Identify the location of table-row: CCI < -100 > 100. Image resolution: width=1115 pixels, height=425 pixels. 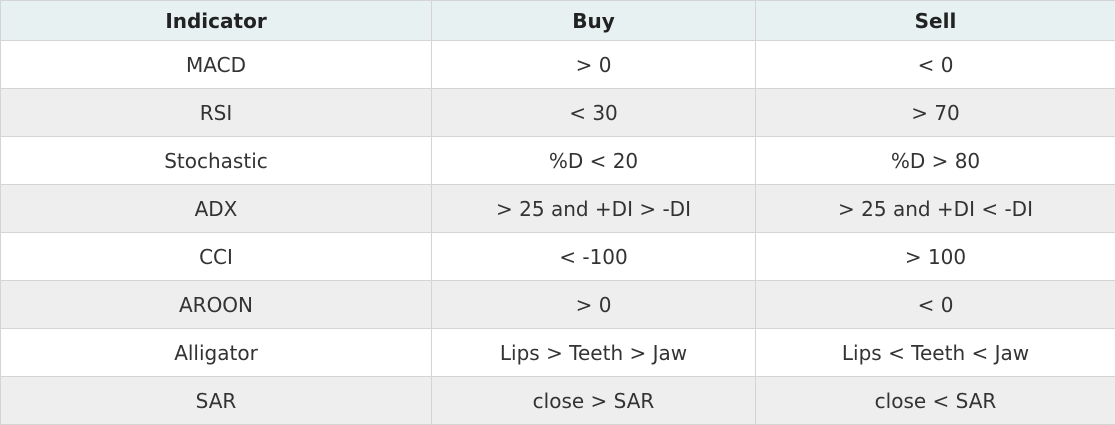
(557, 256).